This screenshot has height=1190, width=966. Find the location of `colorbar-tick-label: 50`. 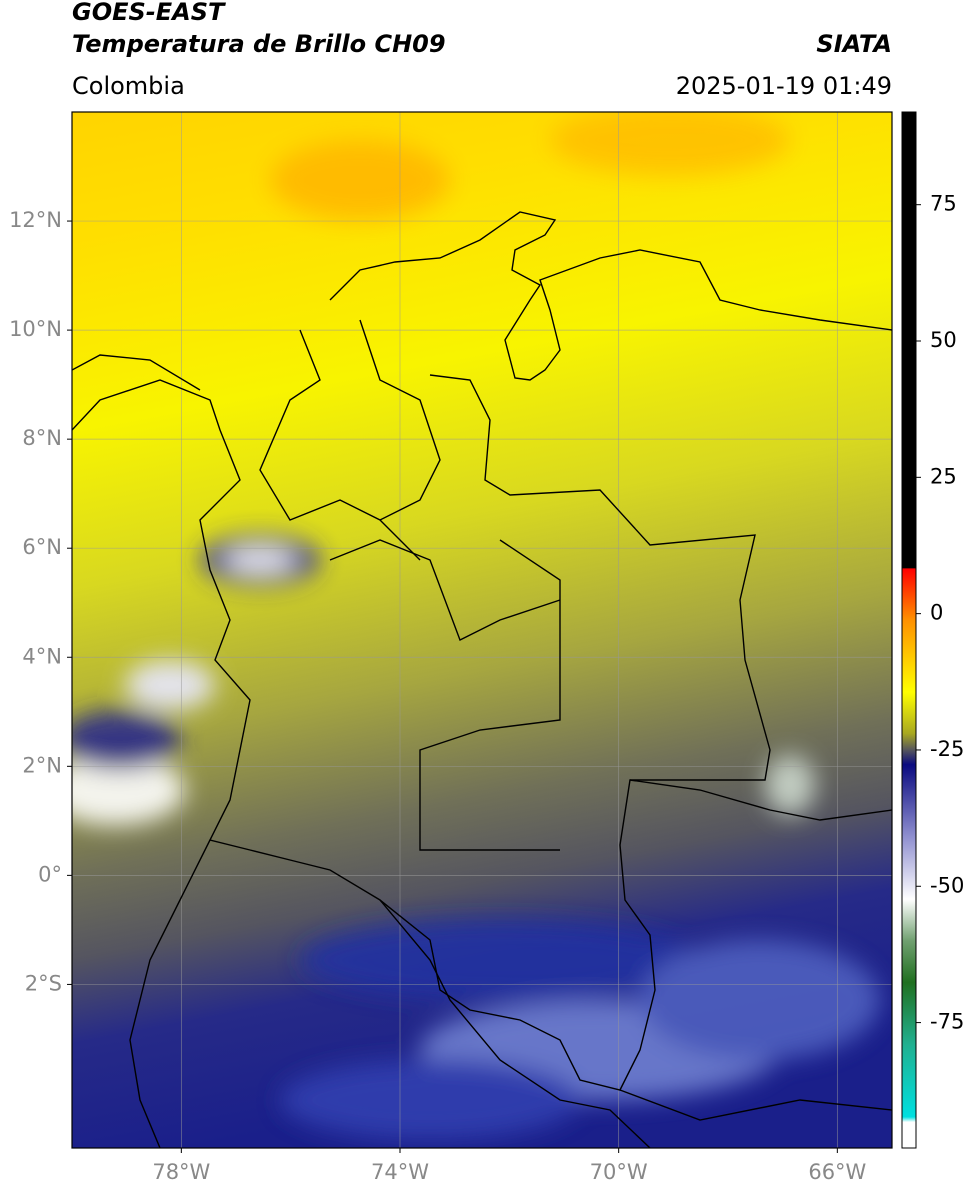

colorbar-tick-label: 50 is located at coordinates (943, 340).